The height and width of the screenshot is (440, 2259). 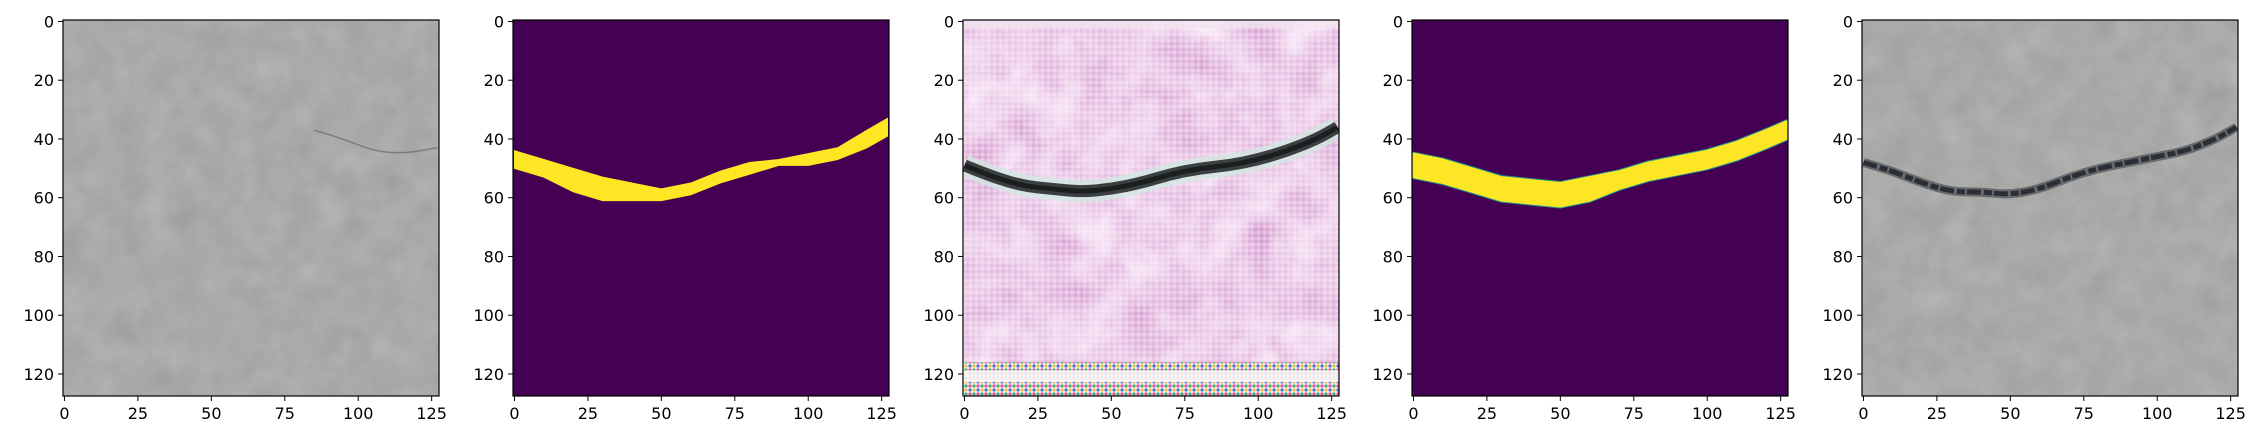 What do you see at coordinates (2050, 161) in the screenshot?
I see `crack-overlay` at bounding box center [2050, 161].